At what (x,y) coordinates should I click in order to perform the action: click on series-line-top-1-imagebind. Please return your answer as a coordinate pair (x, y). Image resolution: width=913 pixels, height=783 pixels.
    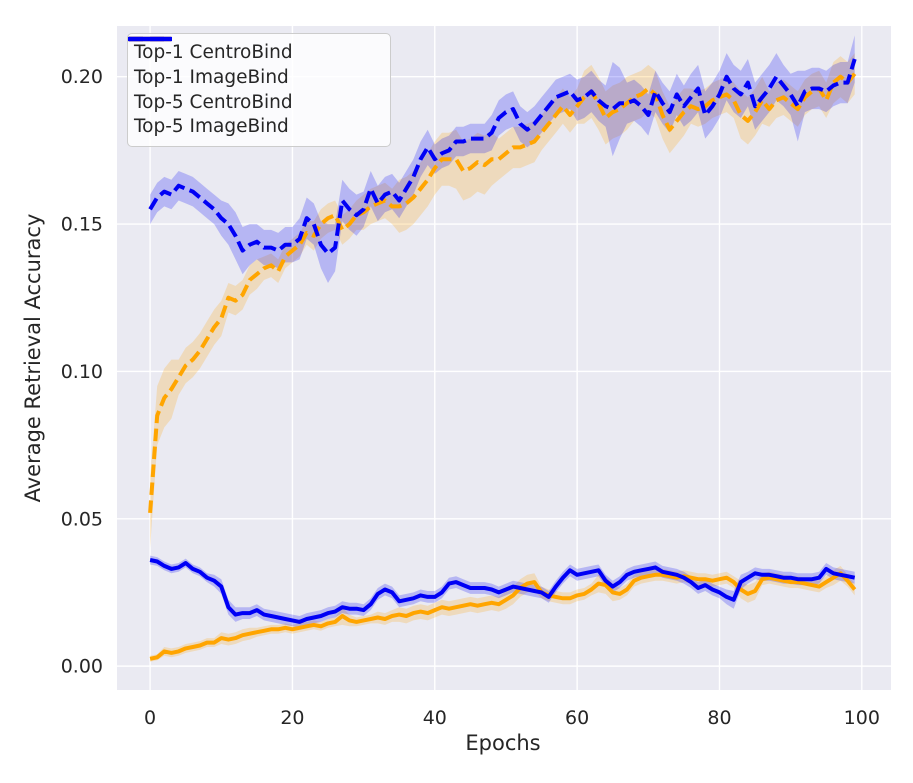
    Looking at the image, I should click on (502, 591).